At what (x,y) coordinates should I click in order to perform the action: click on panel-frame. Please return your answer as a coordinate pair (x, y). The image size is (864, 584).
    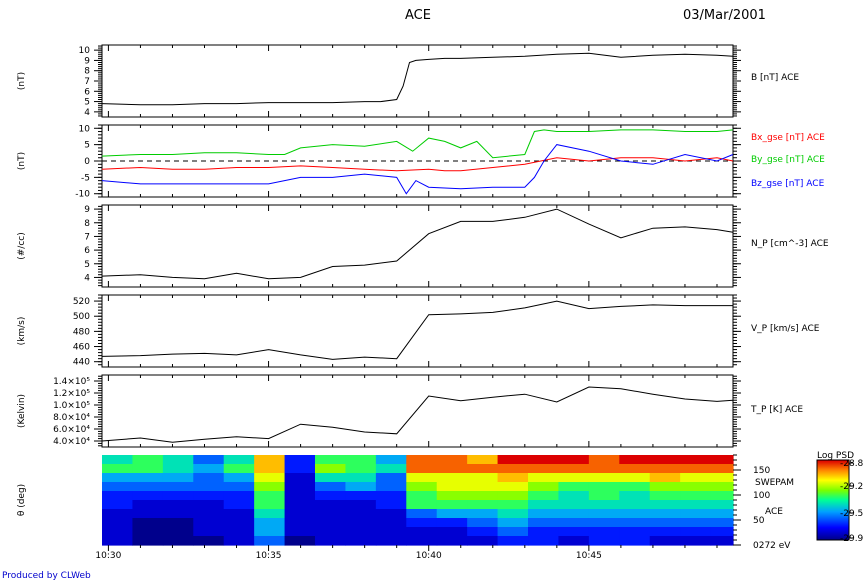
    Looking at the image, I should click on (417, 246).